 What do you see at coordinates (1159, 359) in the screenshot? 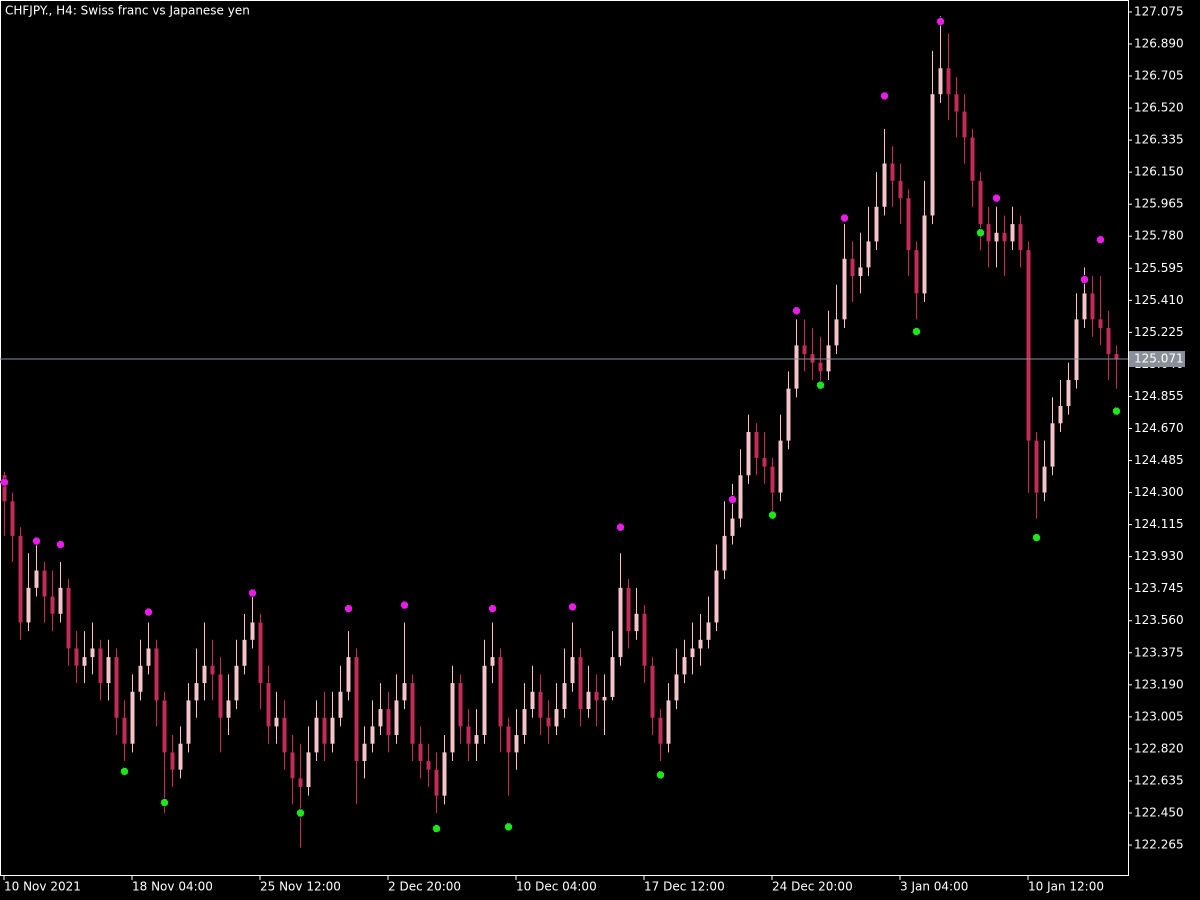
I see `last-price-label: 125.071` at bounding box center [1159, 359].